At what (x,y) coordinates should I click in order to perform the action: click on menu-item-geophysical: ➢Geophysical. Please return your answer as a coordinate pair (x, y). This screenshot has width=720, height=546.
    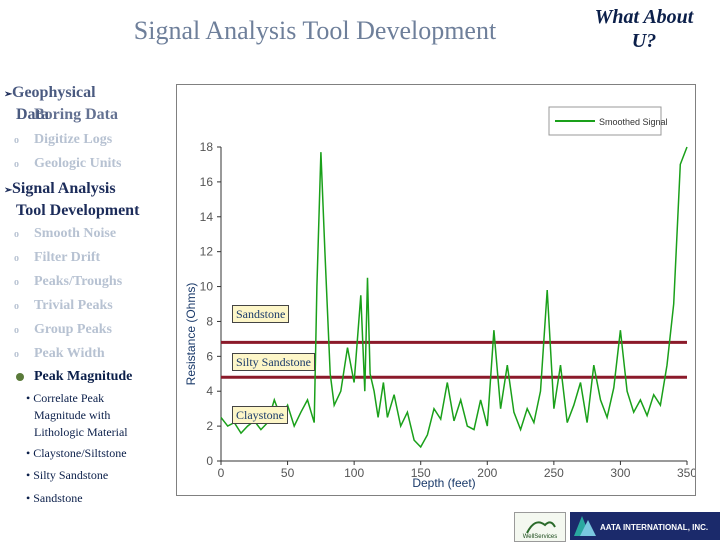
    Looking at the image, I should click on (50, 93).